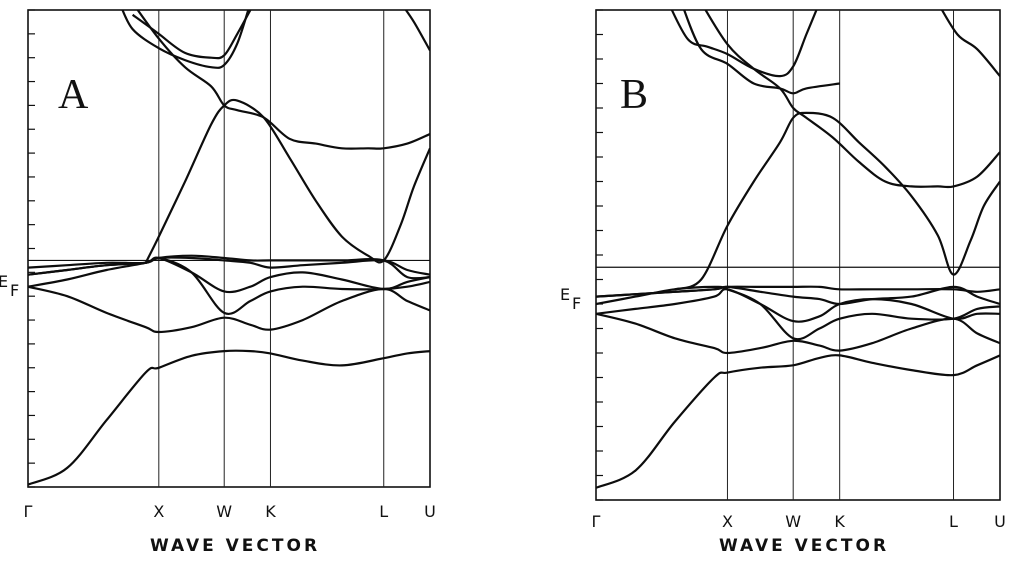  What do you see at coordinates (73, 95) in the screenshot?
I see `panel-label: A` at bounding box center [73, 95].